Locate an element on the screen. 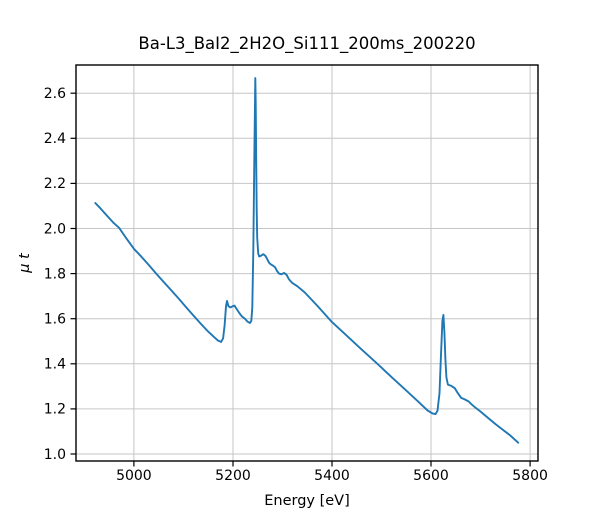  y-tick-label: 1.0 is located at coordinates (55, 455).